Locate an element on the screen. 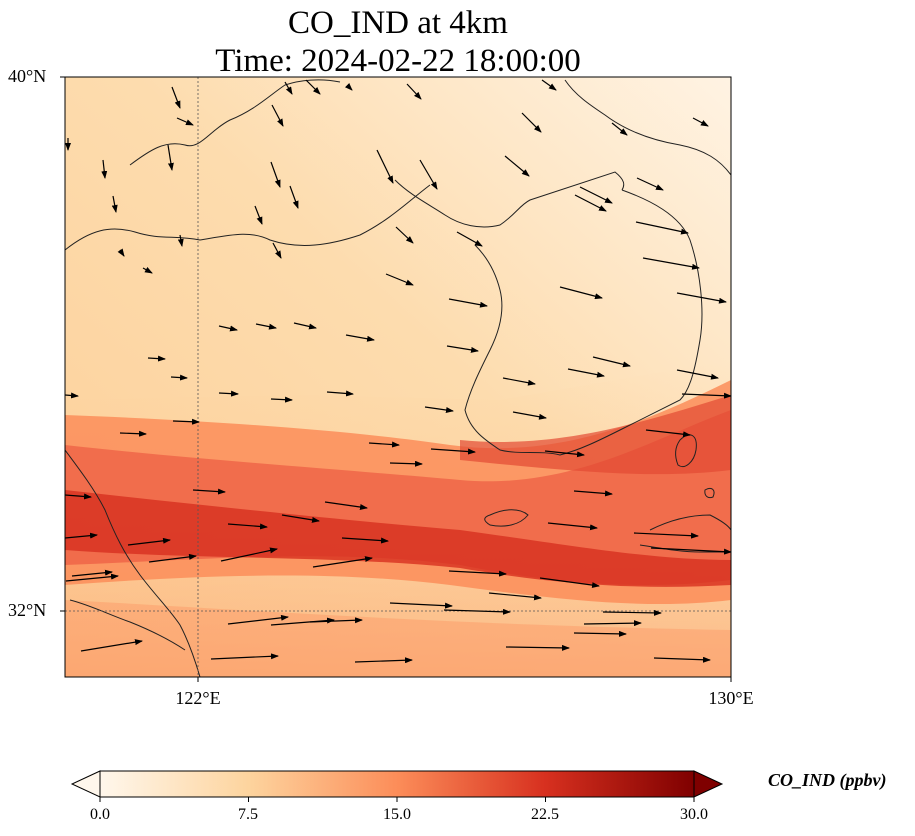 The height and width of the screenshot is (836, 915). map-time: Time: 2024-02-22 18:00:00 is located at coordinates (398, 61).